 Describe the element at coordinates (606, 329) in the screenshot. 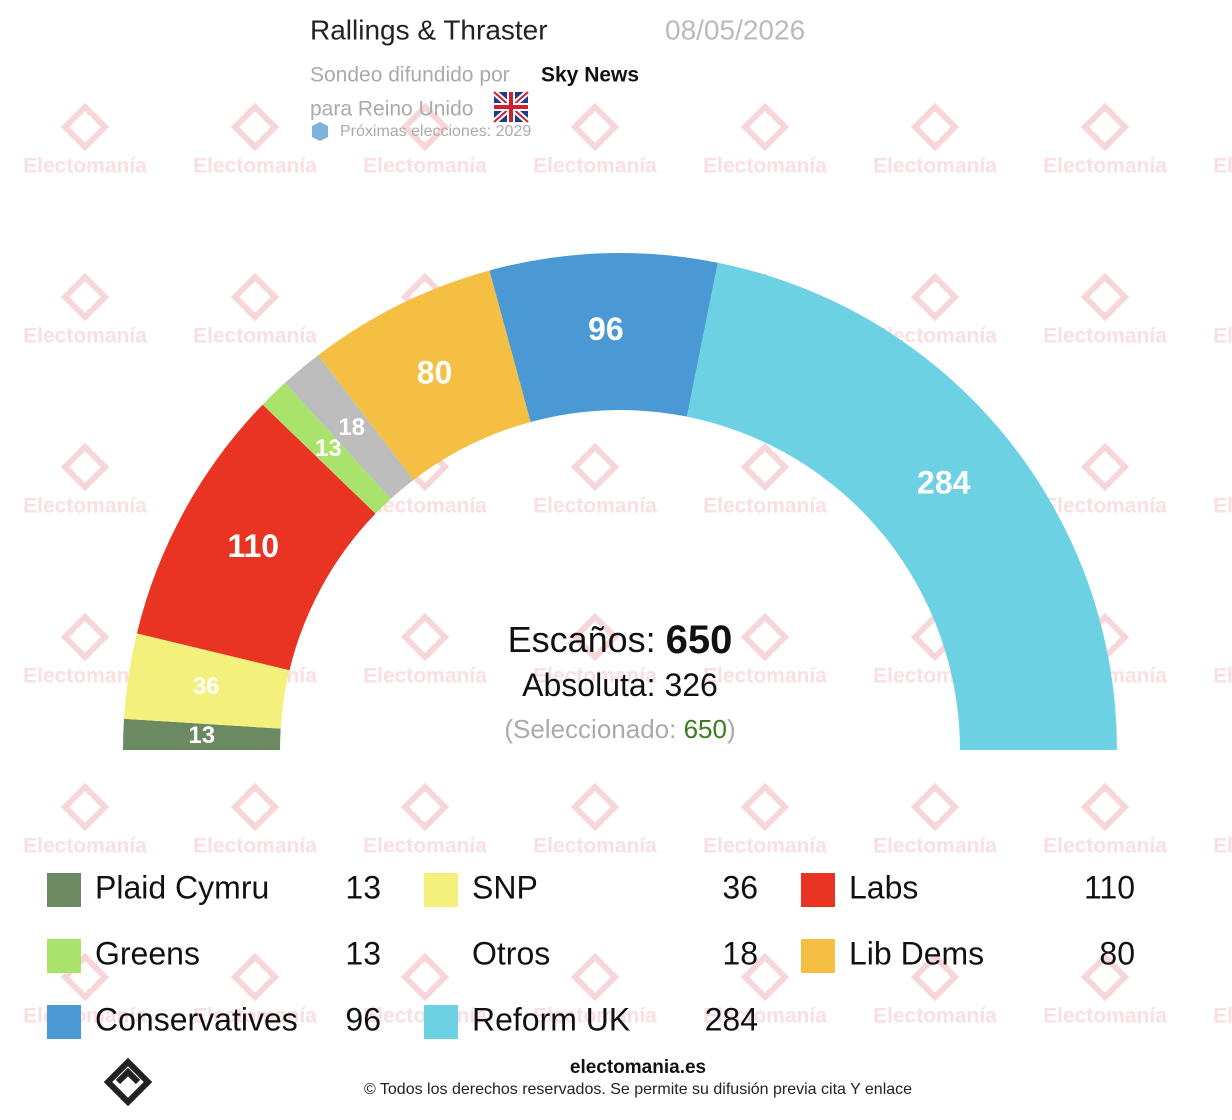

I see `data-label: 96` at that location.